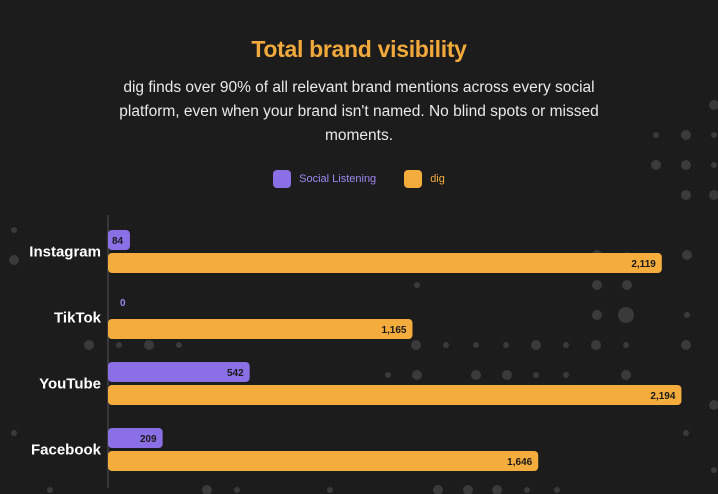 This screenshot has width=718, height=494. Describe the element at coordinates (78, 318) in the screenshot. I see `category-label-tiktok: TikTok` at that location.